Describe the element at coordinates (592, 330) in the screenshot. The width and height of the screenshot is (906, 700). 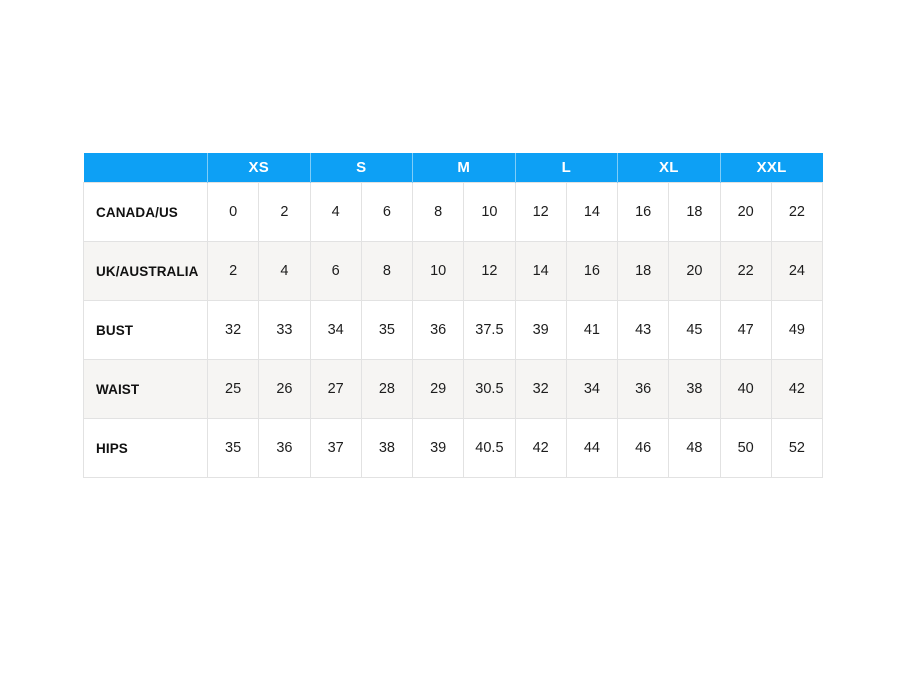
I see `size-value-cell: 41` at that location.